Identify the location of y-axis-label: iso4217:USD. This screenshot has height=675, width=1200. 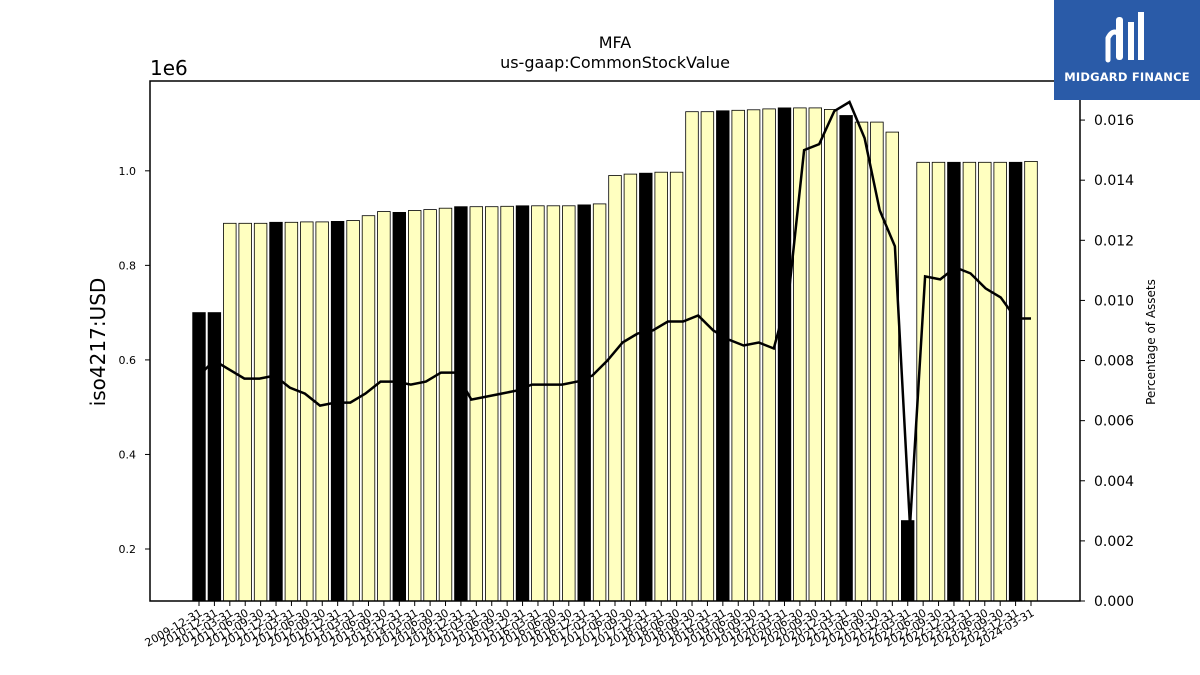
(98, 342).